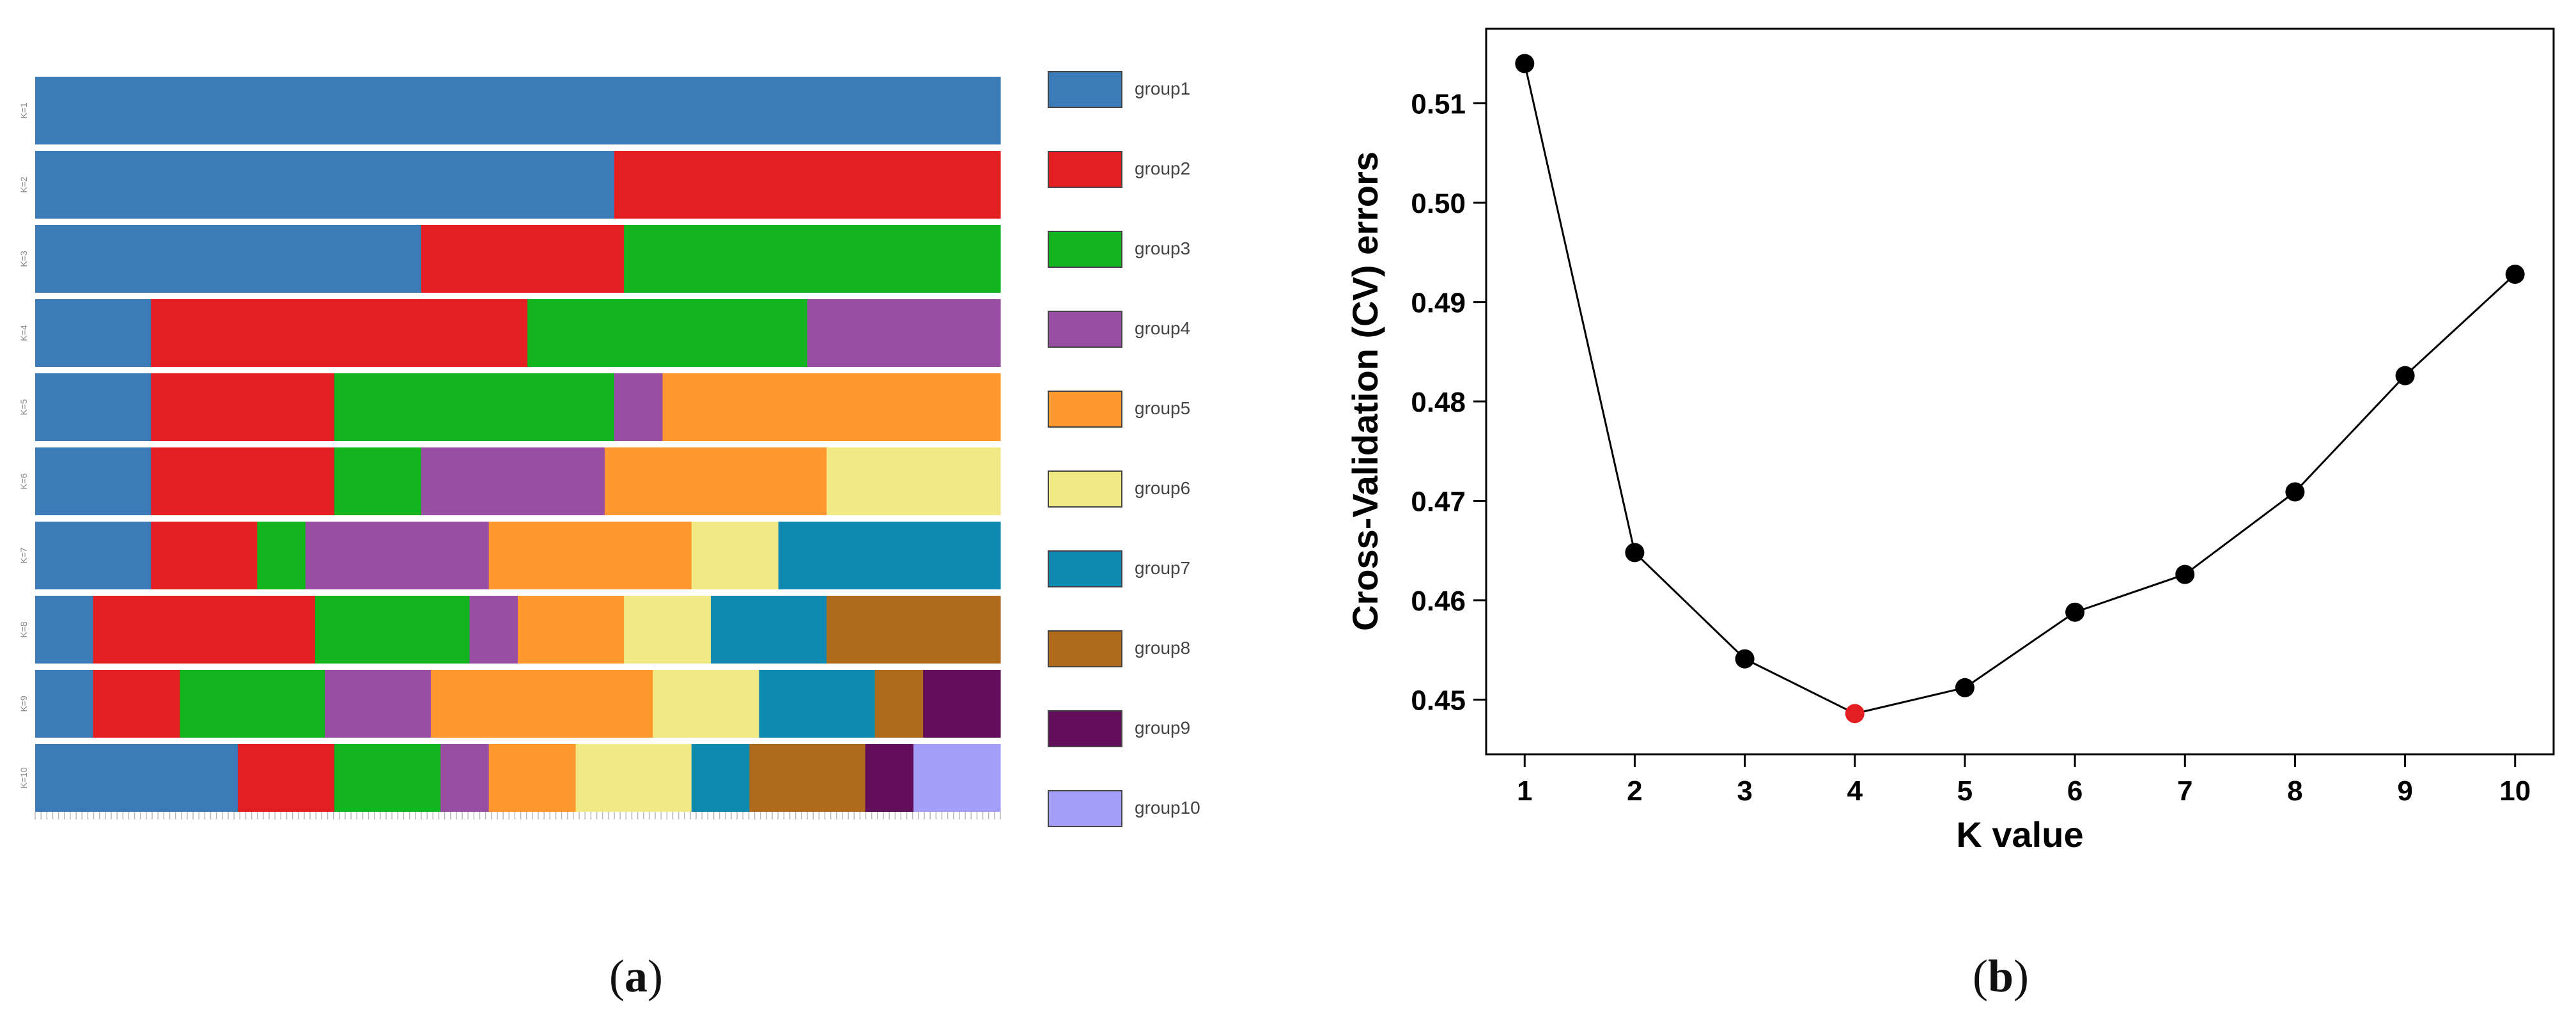  I want to click on y-tick-label: 0.46, so click(1438, 601).